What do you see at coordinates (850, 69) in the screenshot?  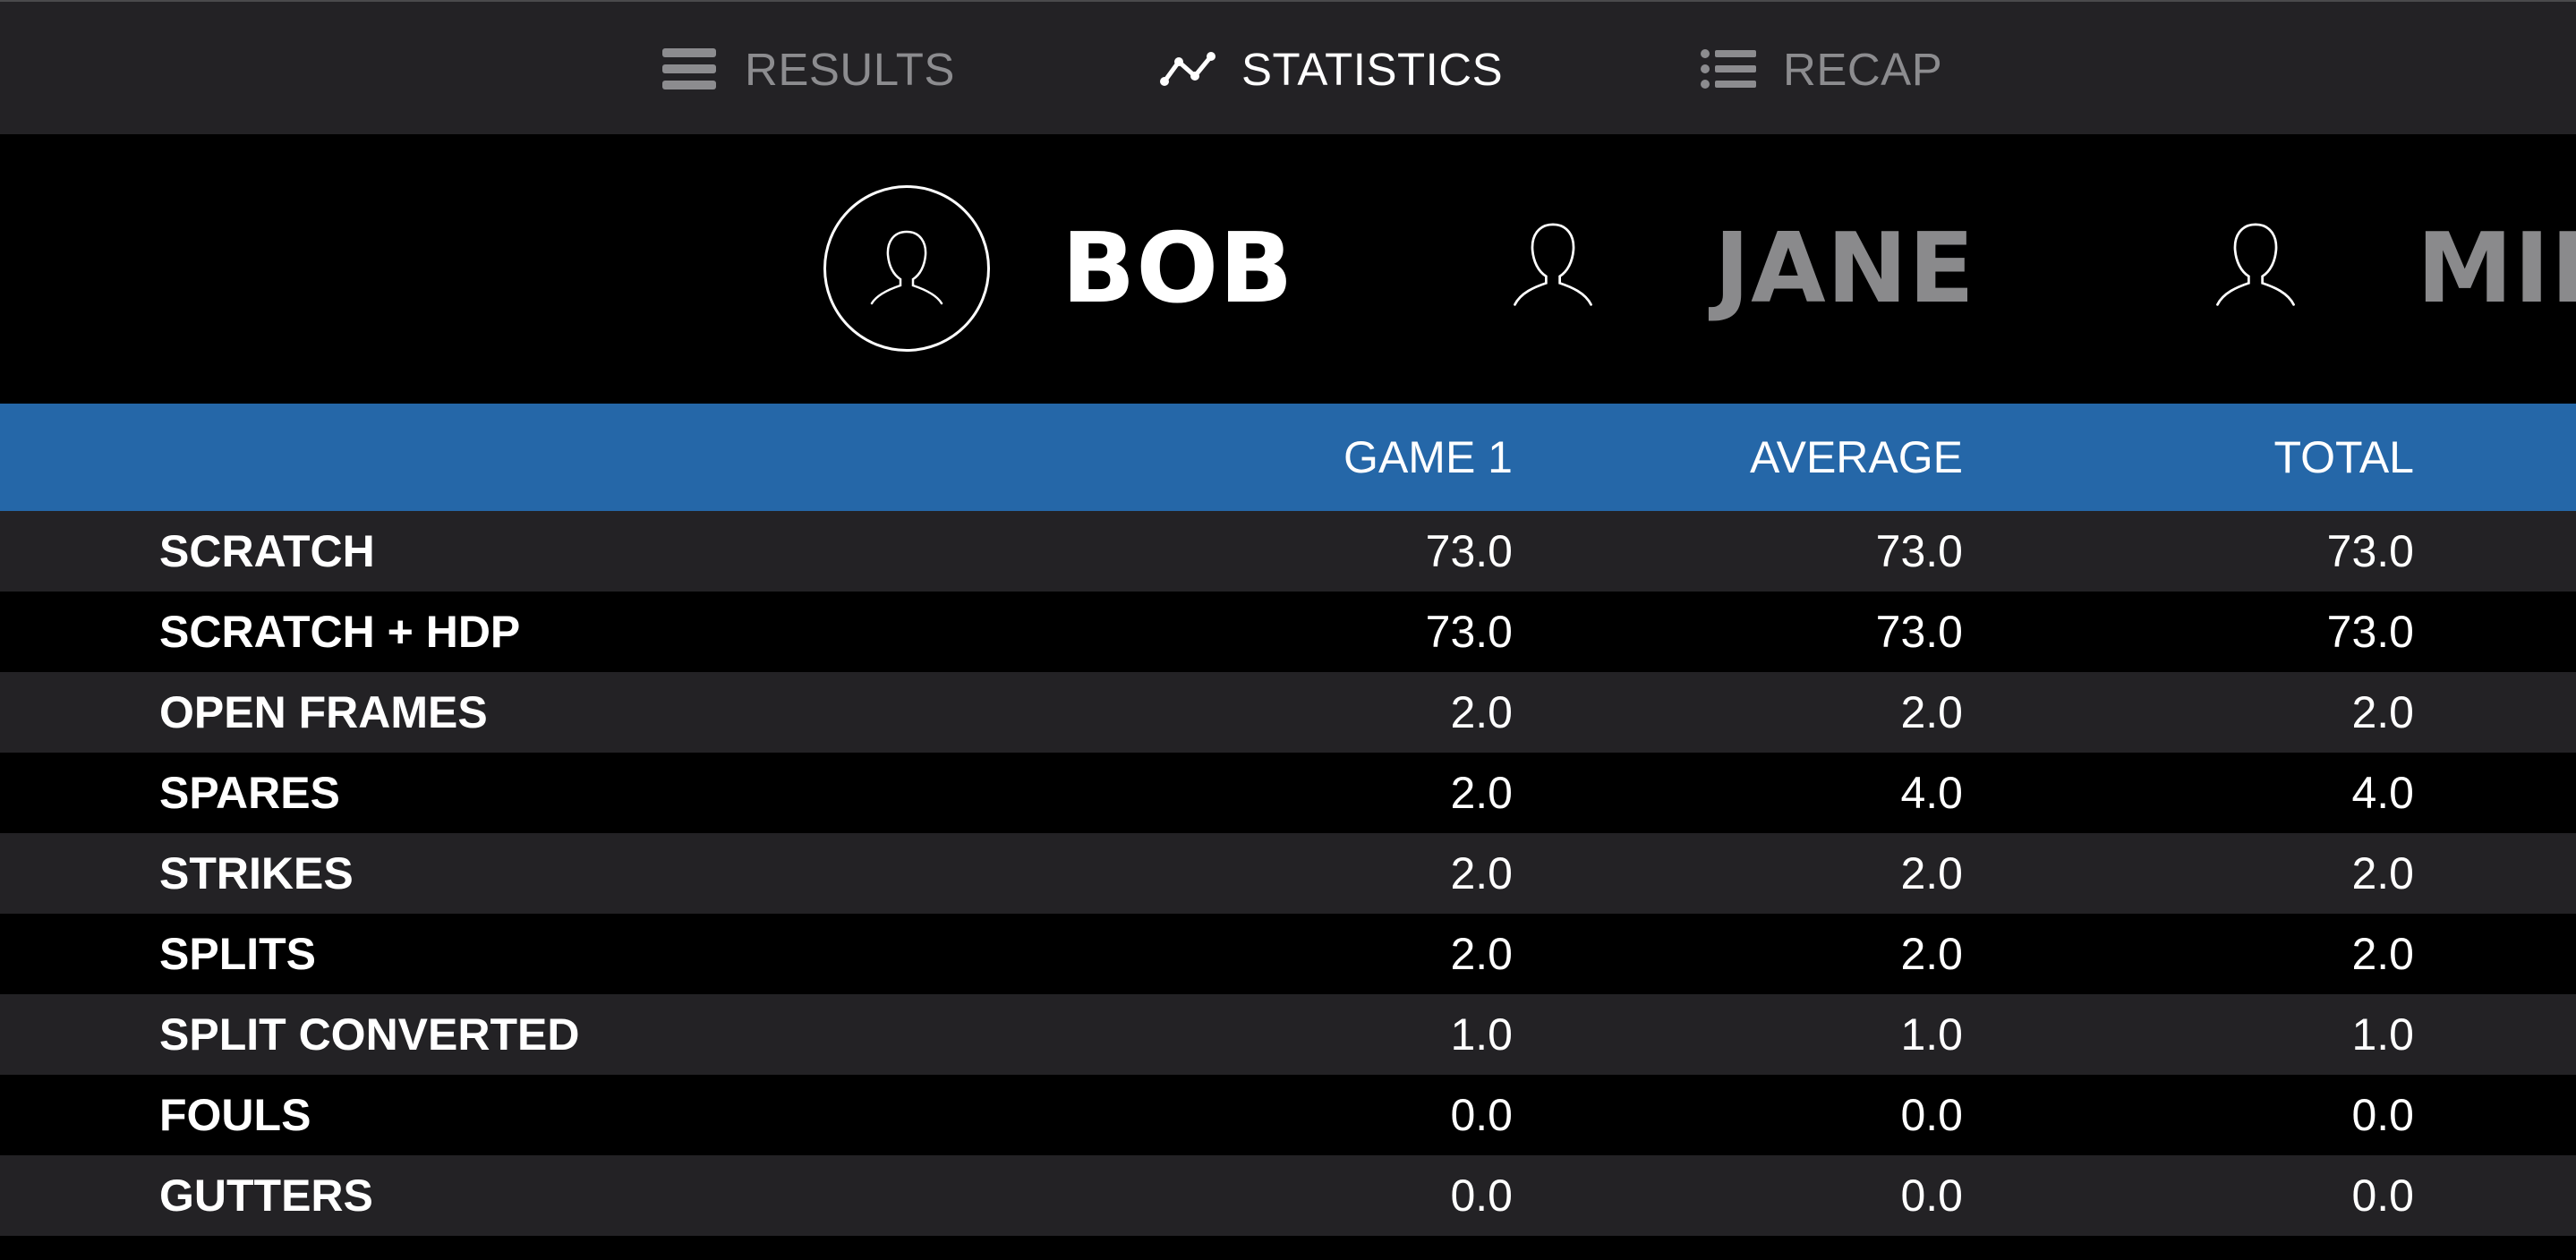 I see `tab-results-label: RESULTS` at bounding box center [850, 69].